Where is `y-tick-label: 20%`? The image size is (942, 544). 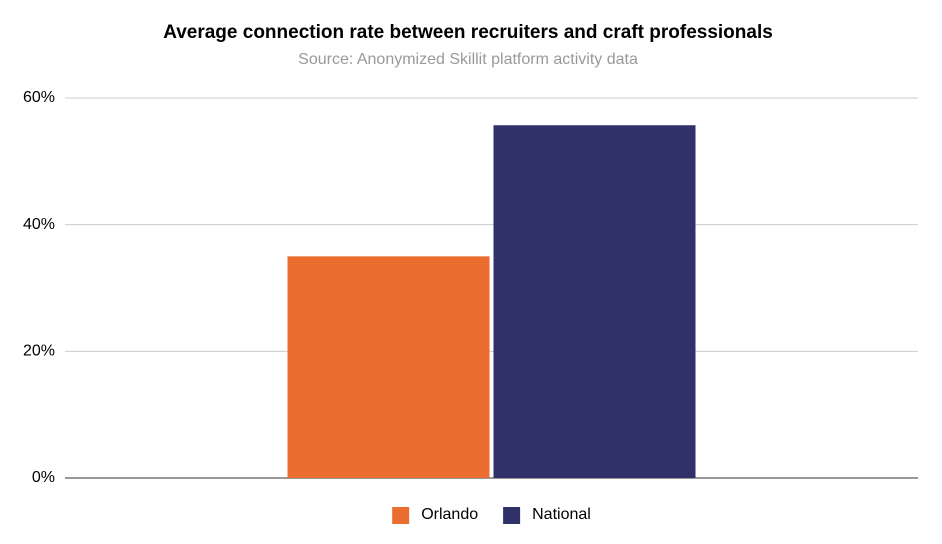
y-tick-label: 20% is located at coordinates (39, 351).